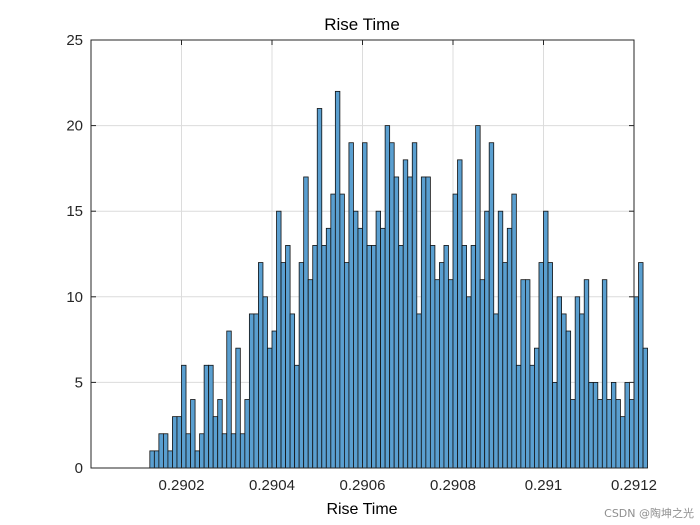 This screenshot has height=525, width=700. Describe the element at coordinates (79, 468) in the screenshot. I see `y-tick-label: 0` at that location.